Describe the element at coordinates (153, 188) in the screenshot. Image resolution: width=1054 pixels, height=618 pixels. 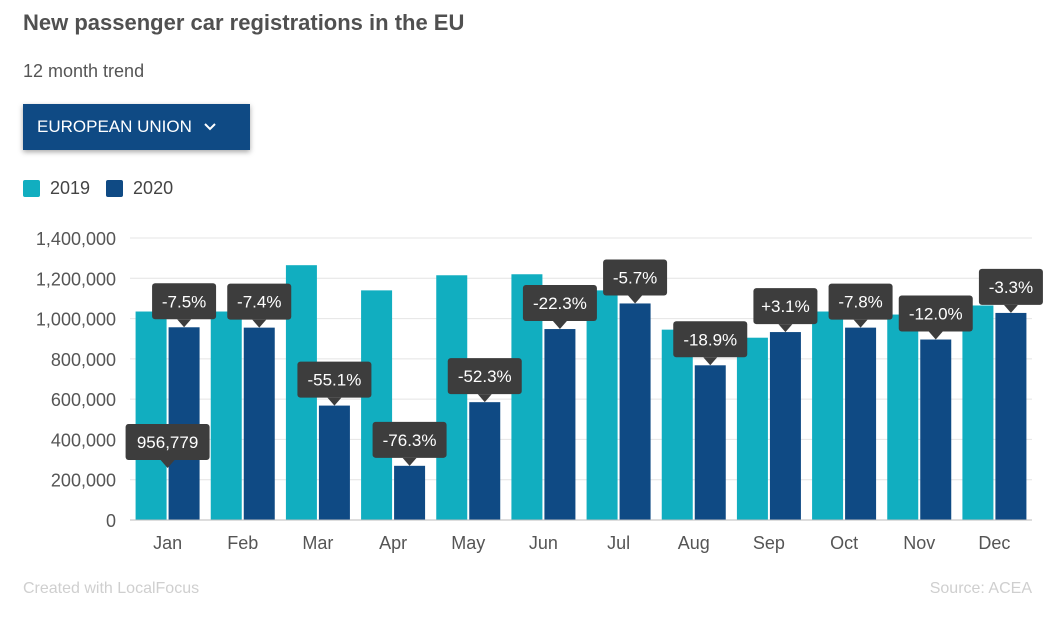
I see `legend-label-2020: 2020` at that location.